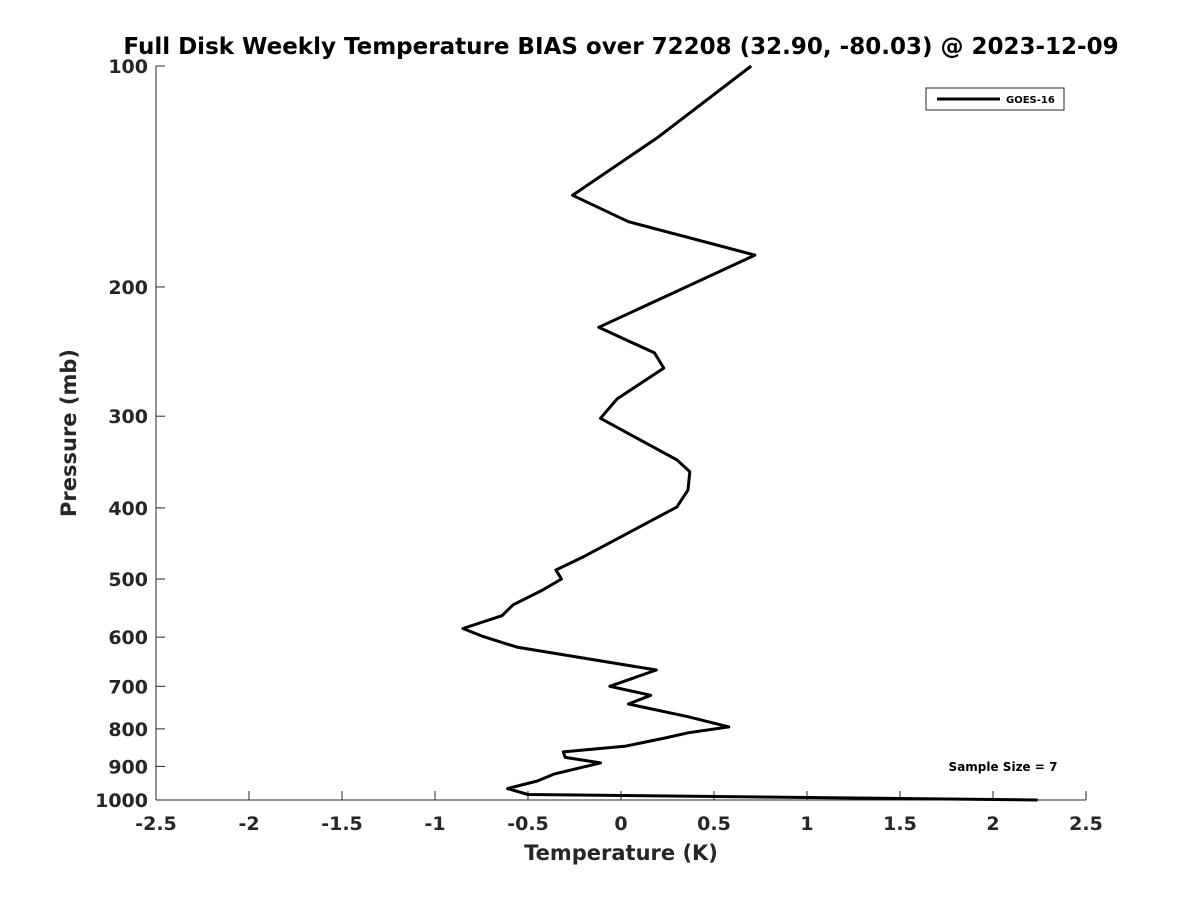 The image size is (1200, 900). Describe the element at coordinates (128, 687) in the screenshot. I see `y-tick-label: 700` at that location.